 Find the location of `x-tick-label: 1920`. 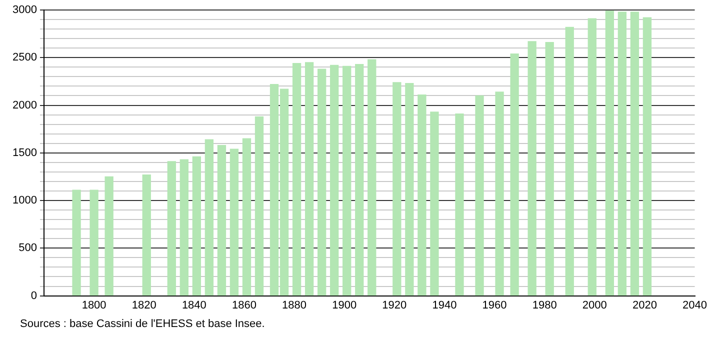

x-tick-label: 1920 is located at coordinates (394, 305).